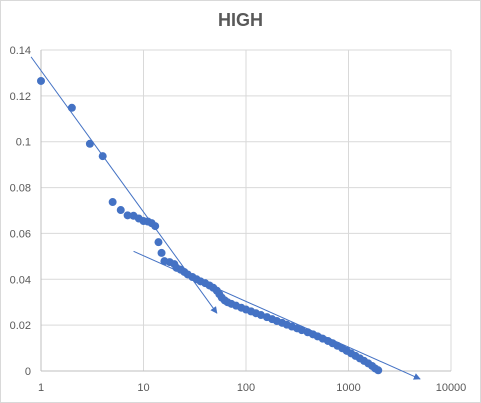 This screenshot has width=481, height=403. I want to click on y-tick-label: 0, so click(28, 372).